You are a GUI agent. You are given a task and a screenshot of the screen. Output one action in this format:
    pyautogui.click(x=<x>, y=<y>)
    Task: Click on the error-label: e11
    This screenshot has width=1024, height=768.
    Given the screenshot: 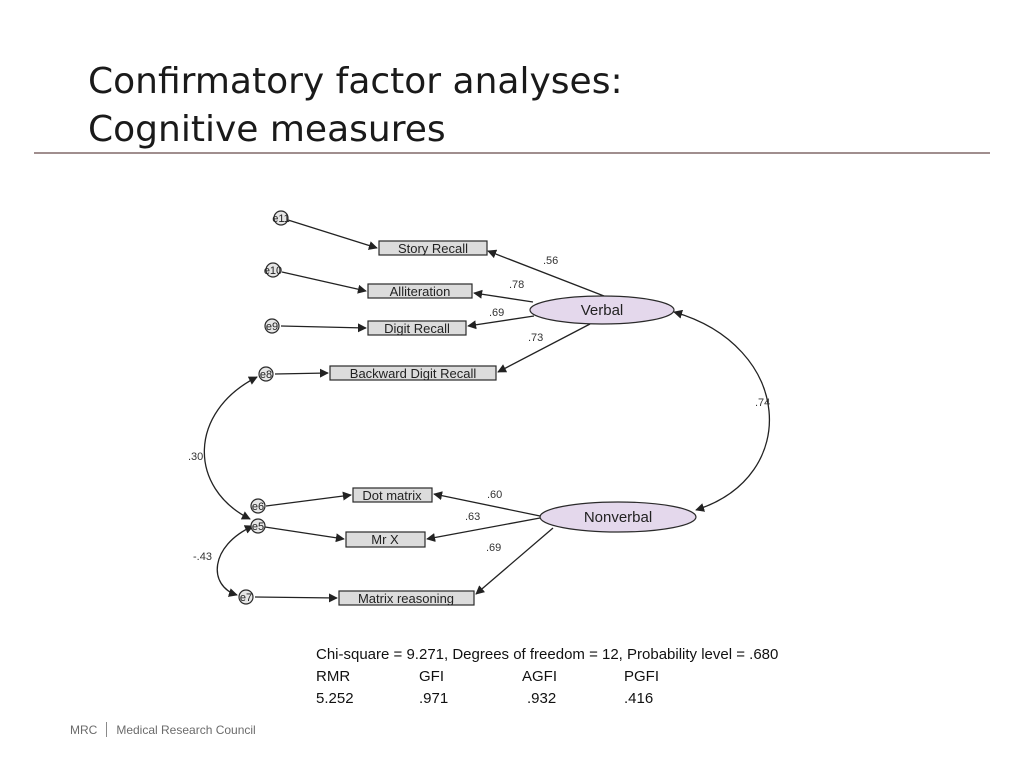 What is the action you would take?
    pyautogui.click(x=281, y=219)
    